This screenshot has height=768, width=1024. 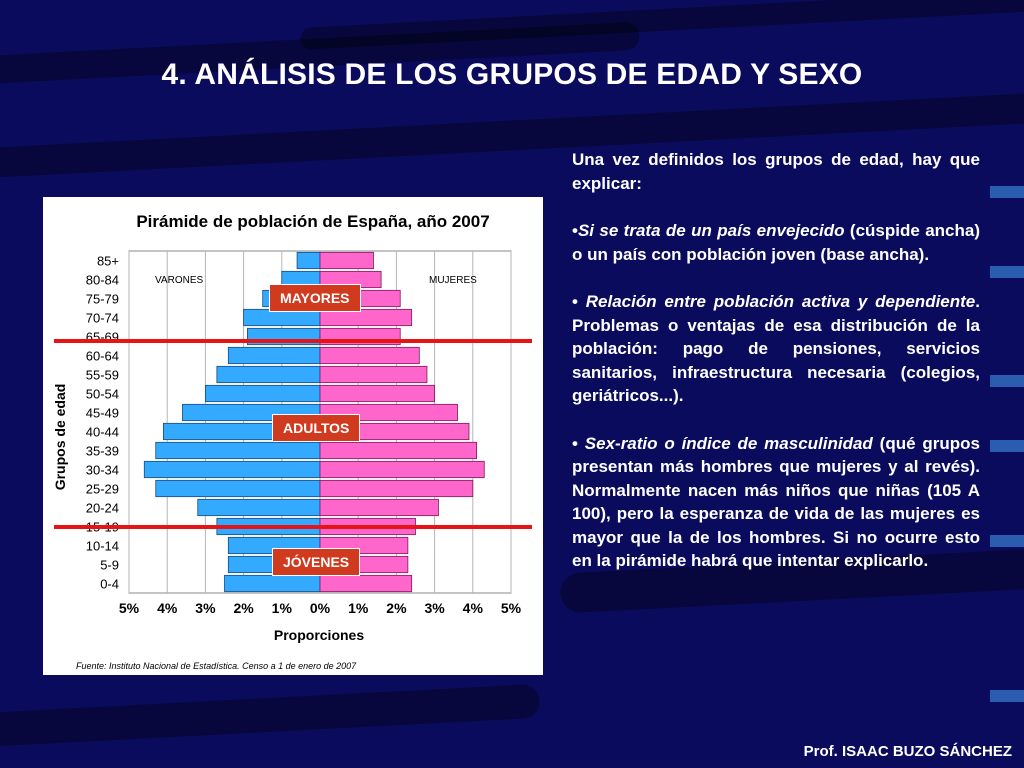 I want to click on y-tick-label: 40-44, so click(x=102, y=432).